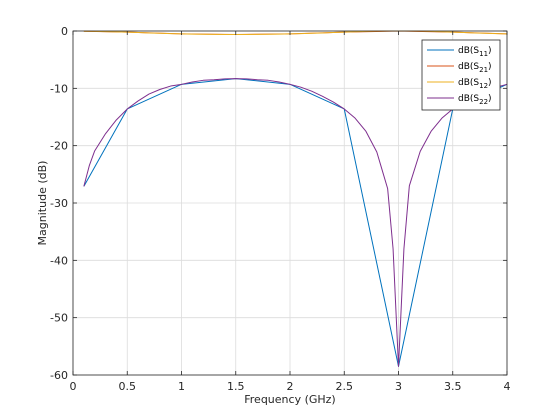  I want to click on legend-item: dB(S11), so click(459, 52).